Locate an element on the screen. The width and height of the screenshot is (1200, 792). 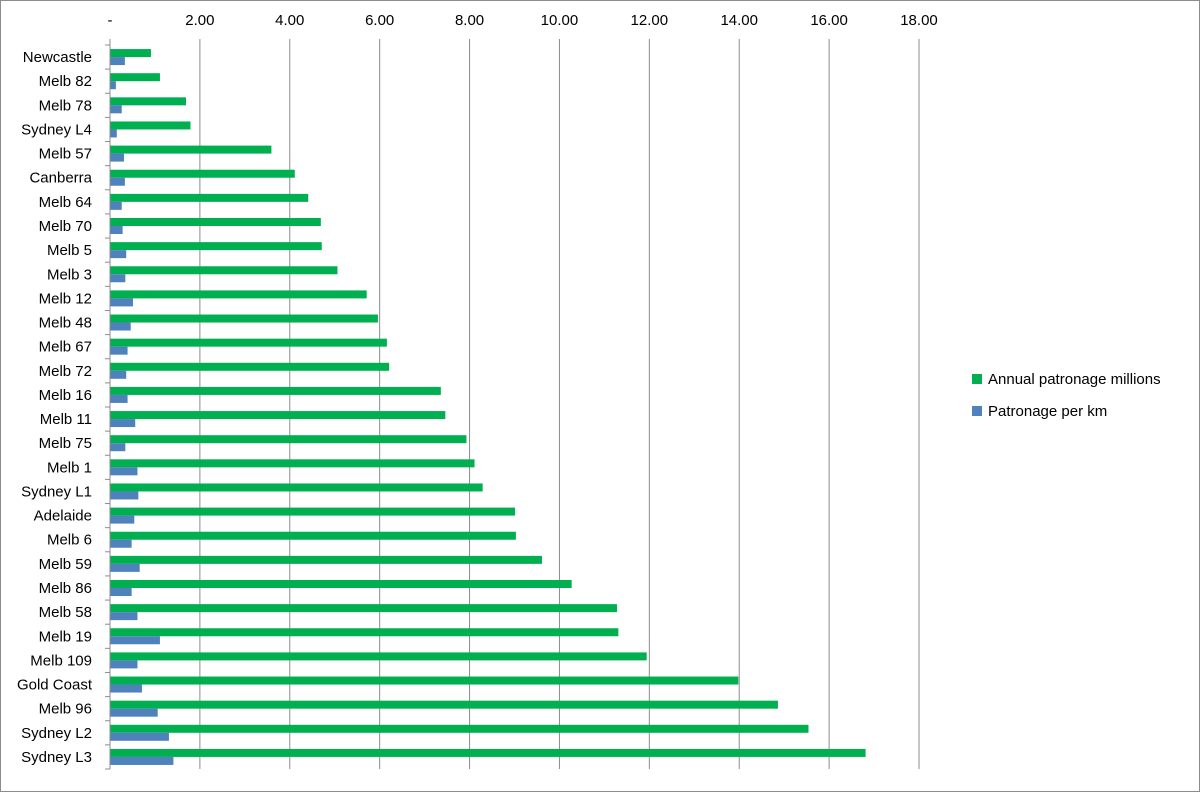
category-label: Gold Coast is located at coordinates (55, 685).